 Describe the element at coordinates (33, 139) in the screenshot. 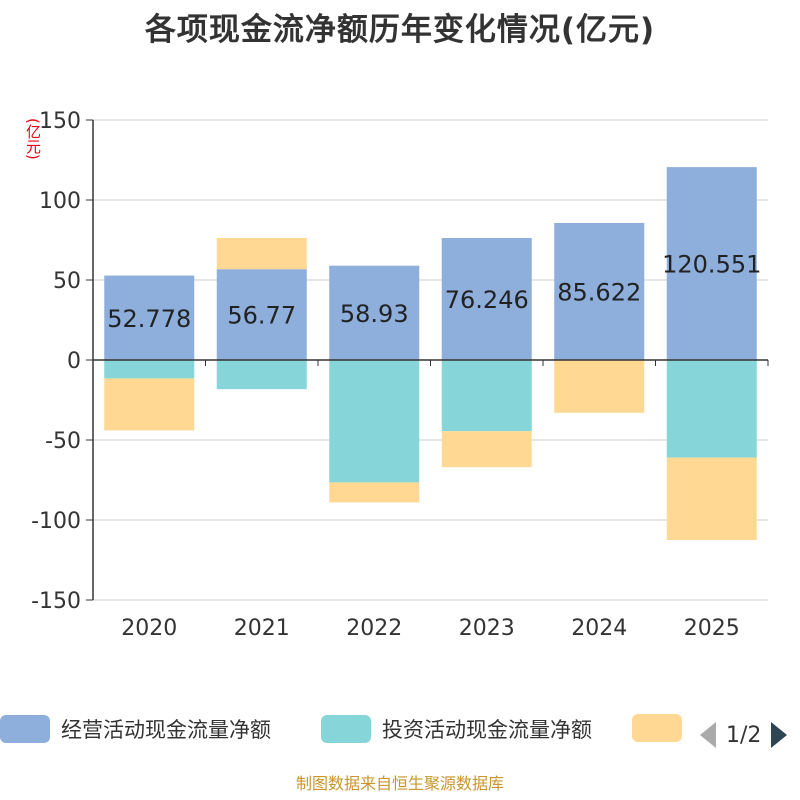

I see `y-axis-unit: (亿元)` at that location.